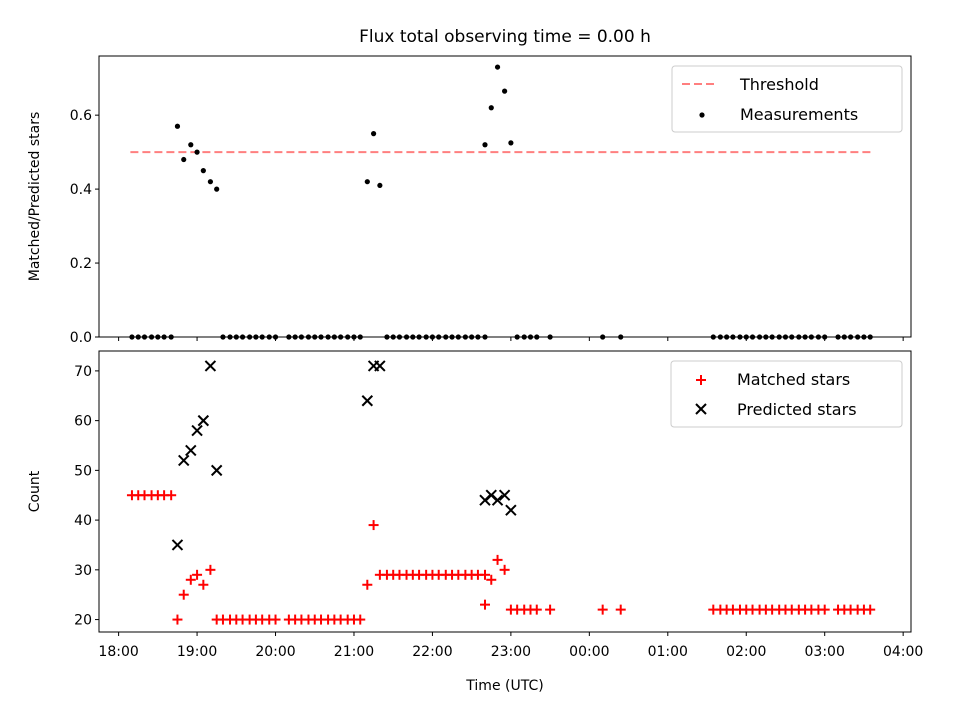 The image size is (960, 720). What do you see at coordinates (275, 652) in the screenshot?
I see `x-tick-label: 20:00` at bounding box center [275, 652].